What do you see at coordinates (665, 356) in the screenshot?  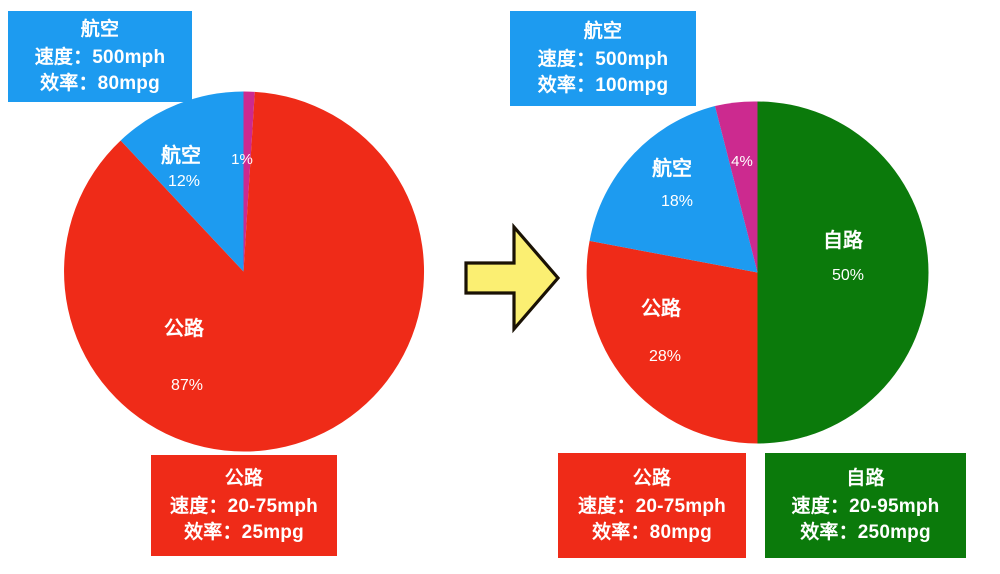 I see `pie-right-road-percent: 28%` at bounding box center [665, 356].